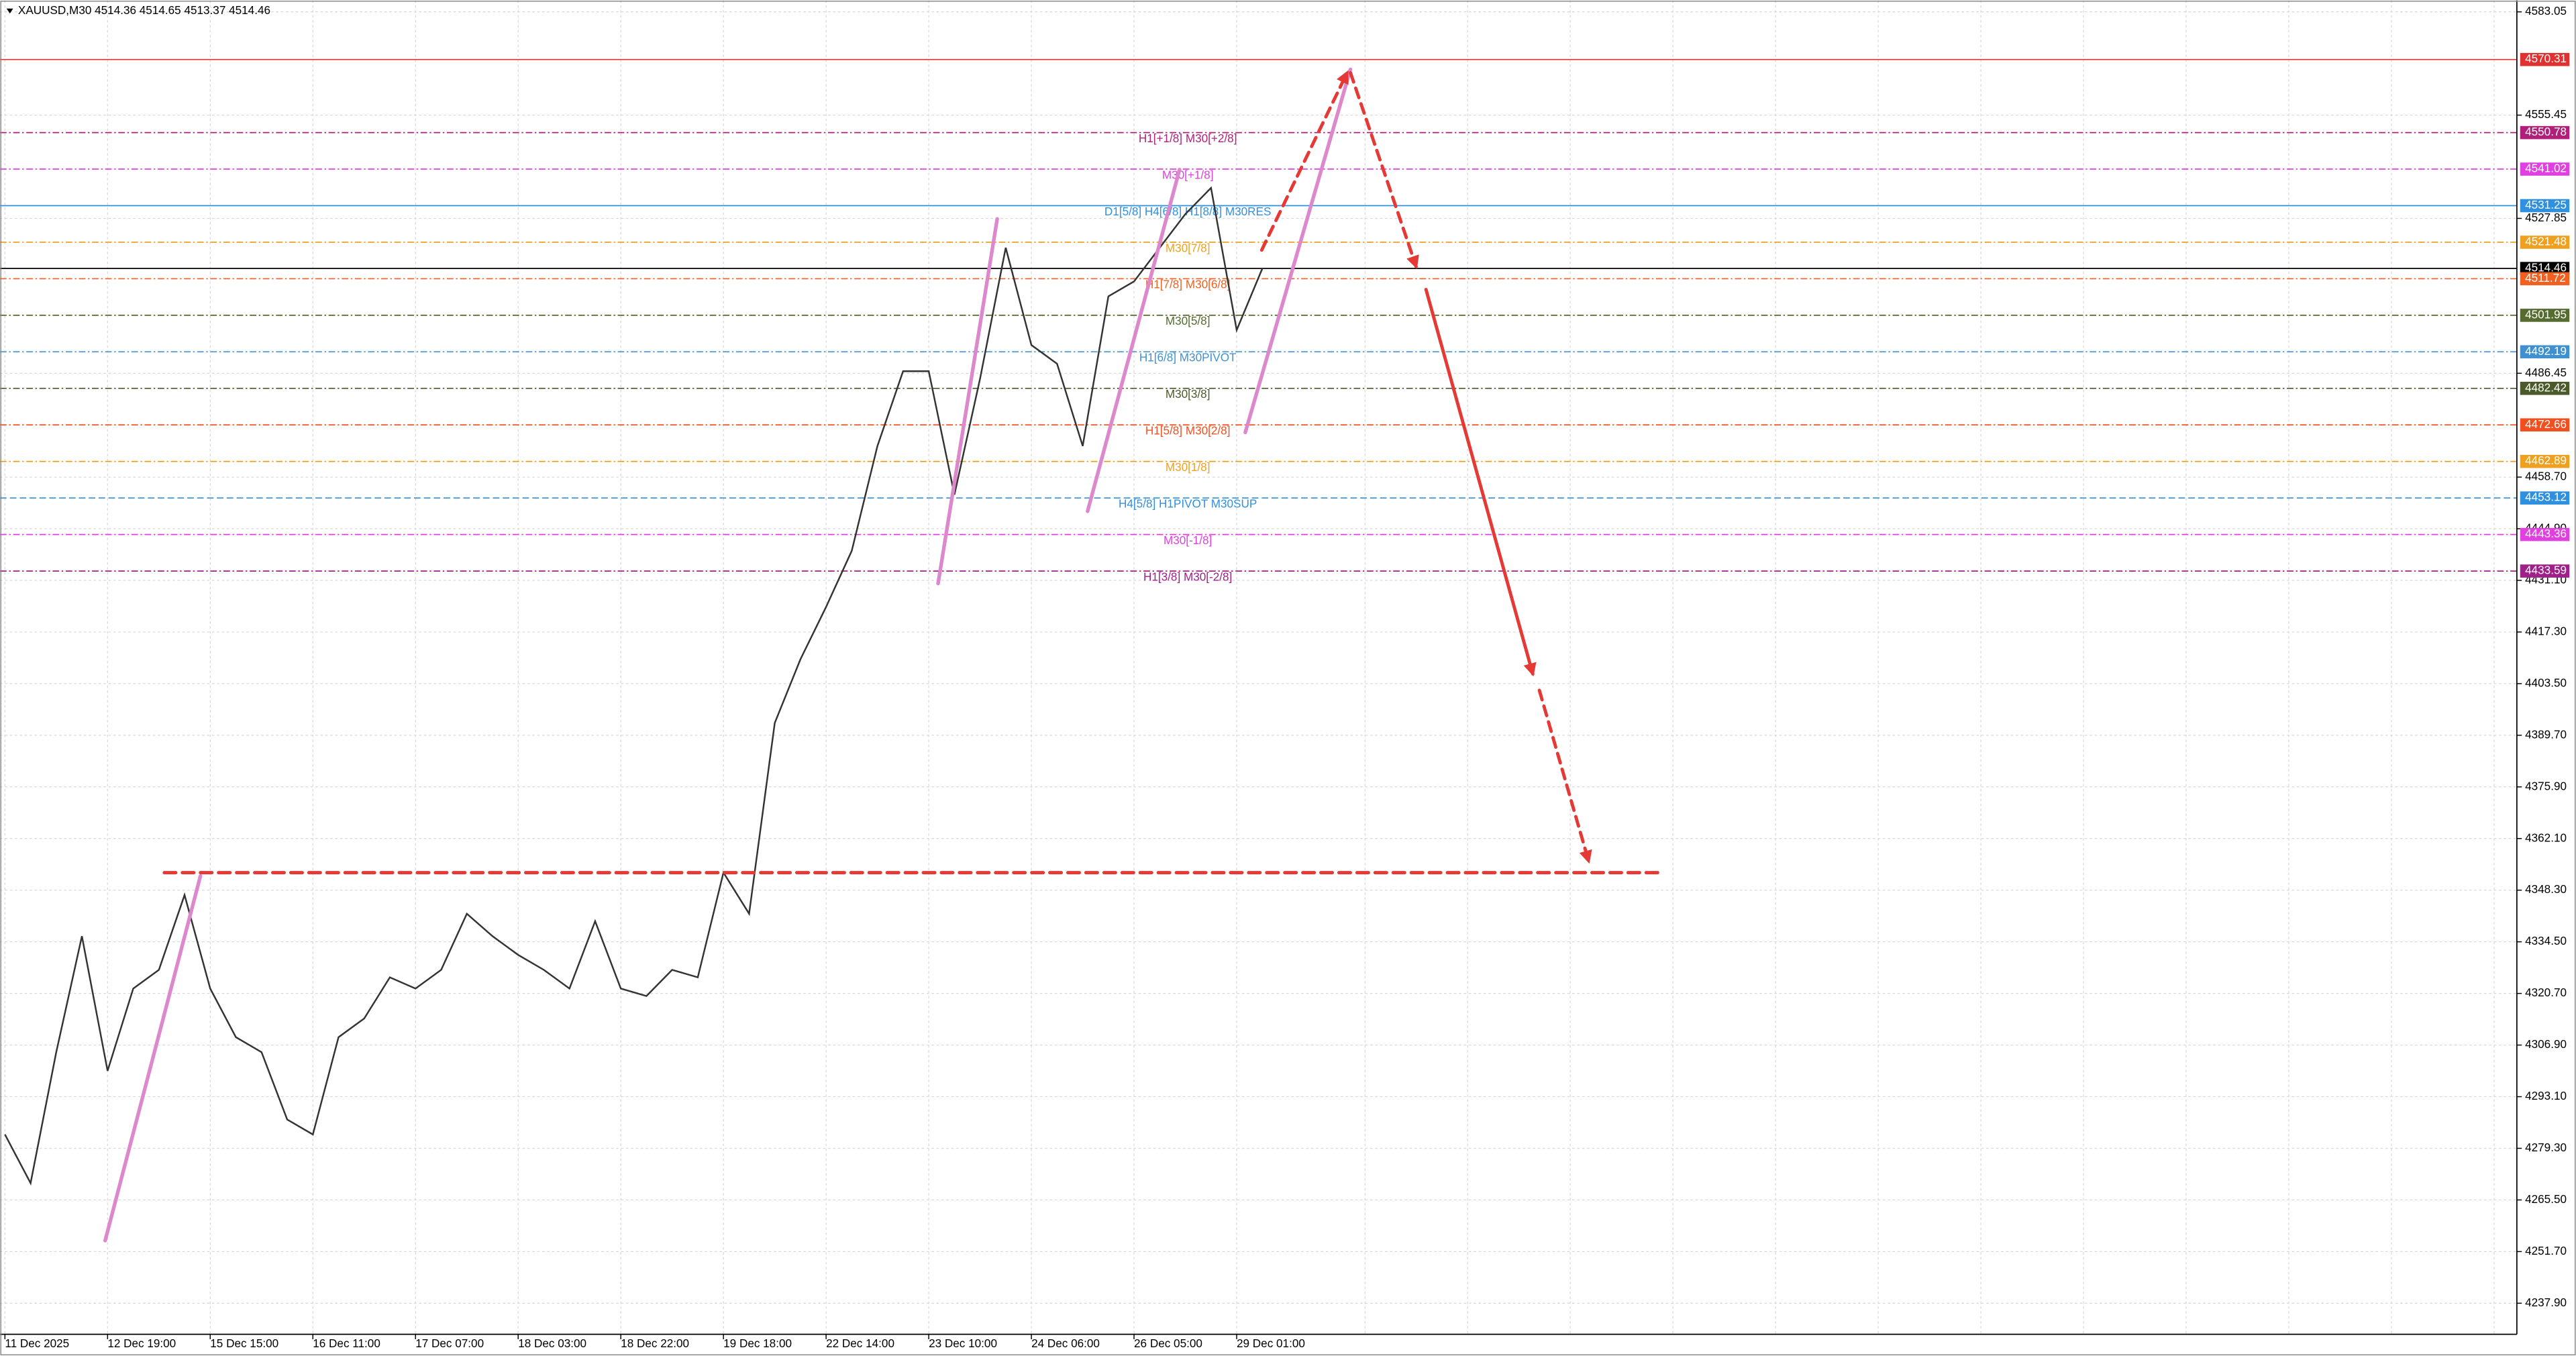 This screenshot has height=1356, width=2576. I want to click on price-tag-label: 4501.95, so click(2546, 314).